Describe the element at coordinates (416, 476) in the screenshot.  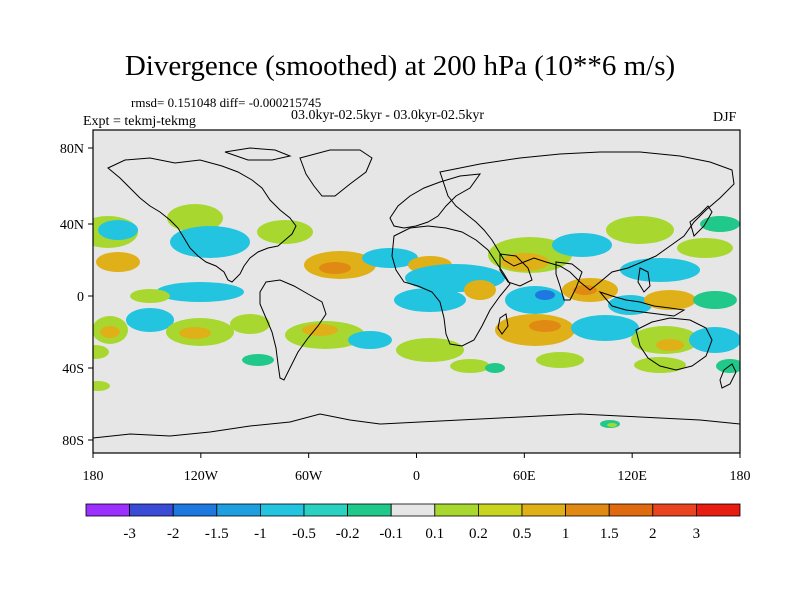
I see `lon-tick-label: 0` at that location.